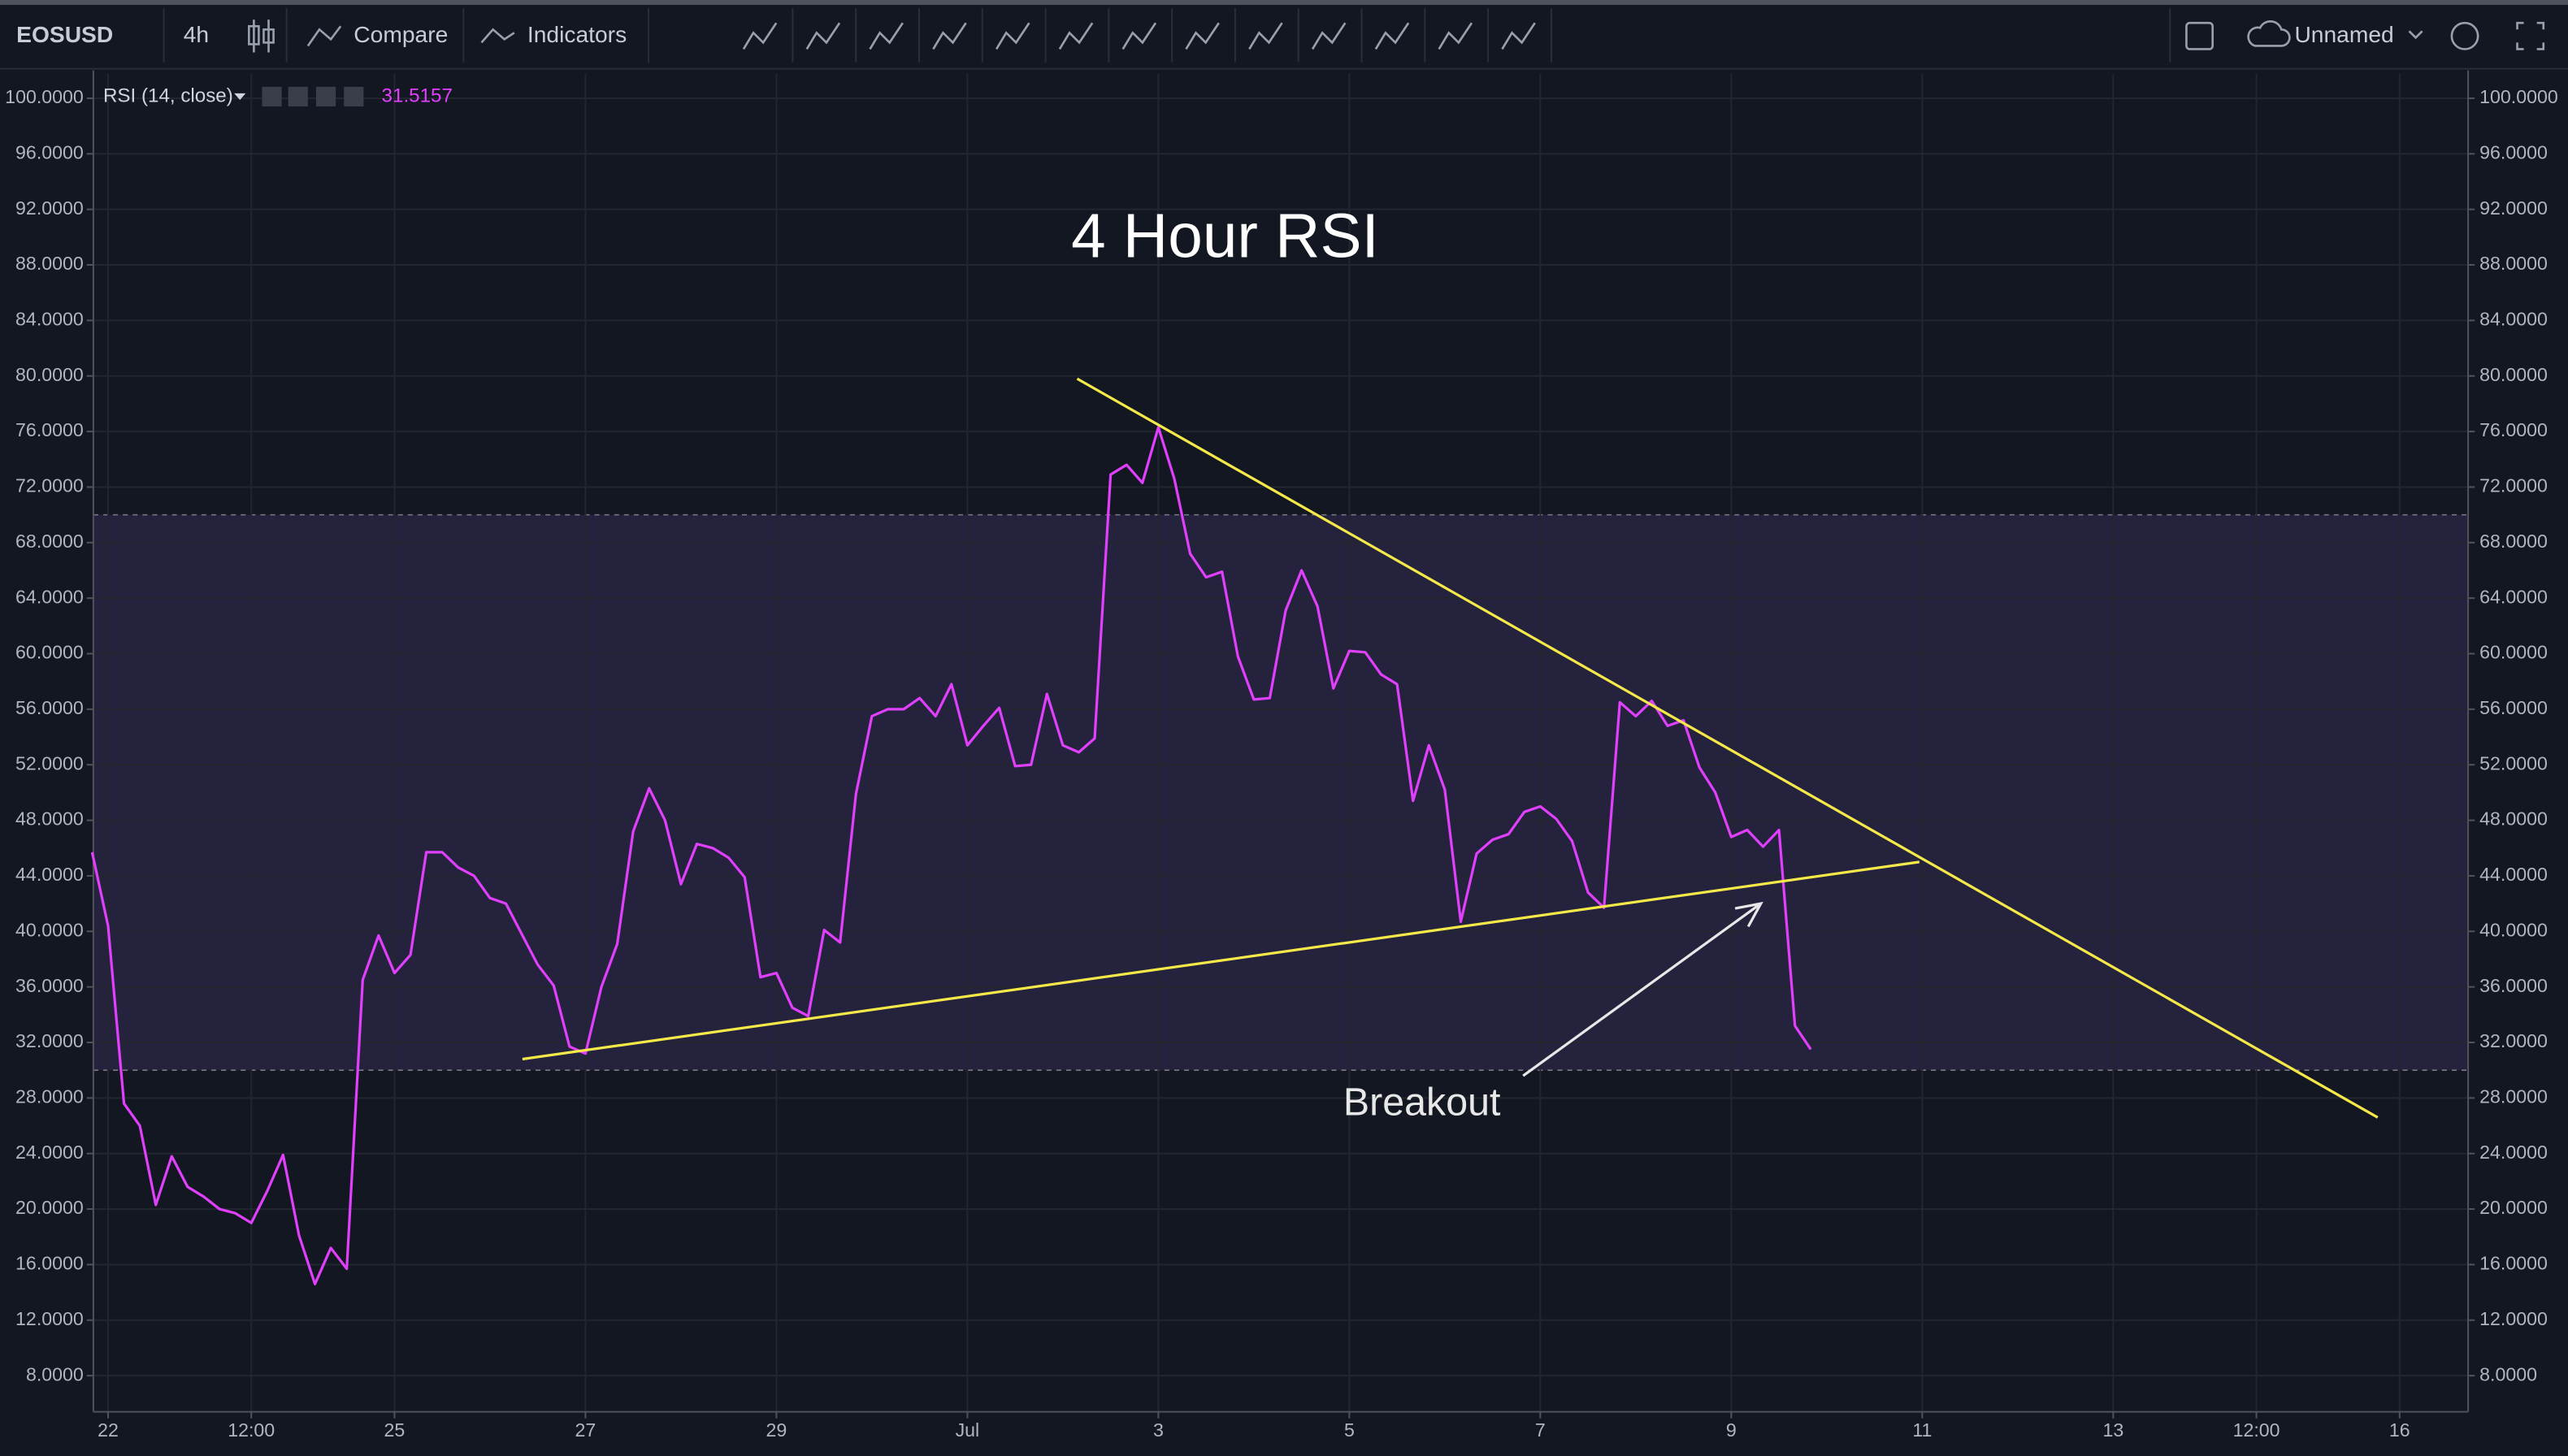  Describe the element at coordinates (1422, 1102) in the screenshot. I see `annotation-text: Breakout` at that location.